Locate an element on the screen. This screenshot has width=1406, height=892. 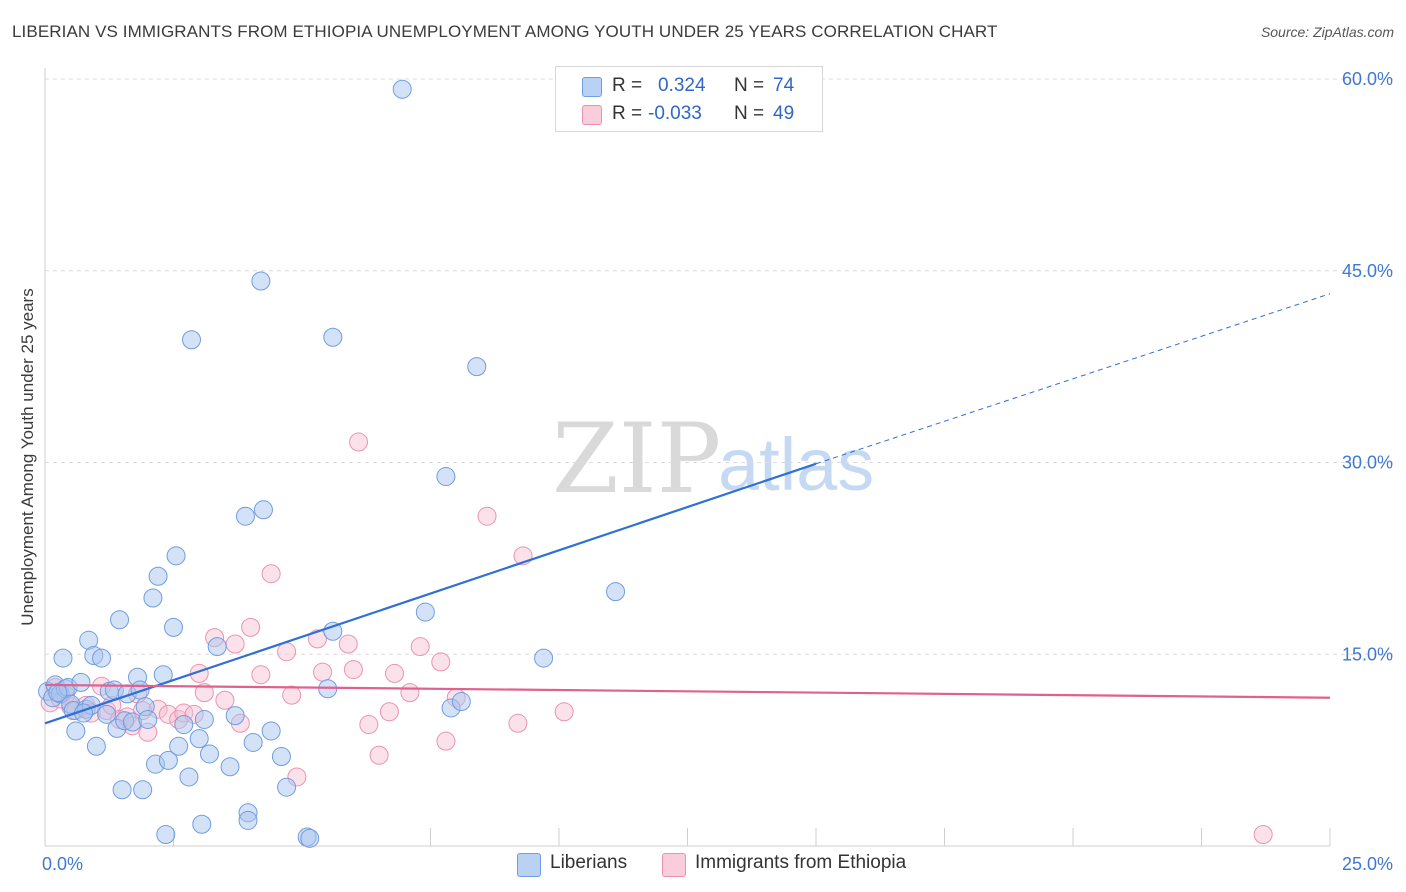
y-tick-label: 45.0% is located at coordinates (1367, 271).